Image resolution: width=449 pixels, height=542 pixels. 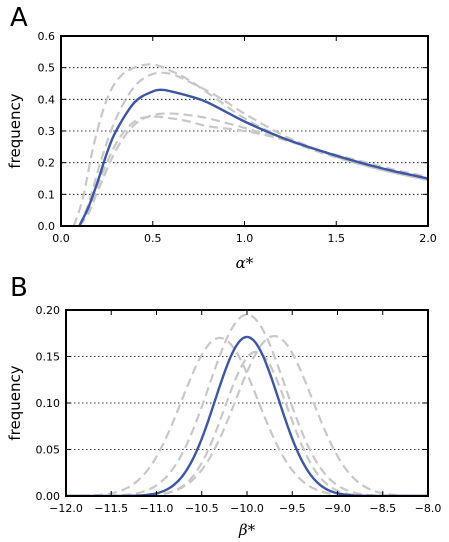 What do you see at coordinates (48, 403) in the screenshot?
I see `y-tick-label: 0.10` at bounding box center [48, 403].